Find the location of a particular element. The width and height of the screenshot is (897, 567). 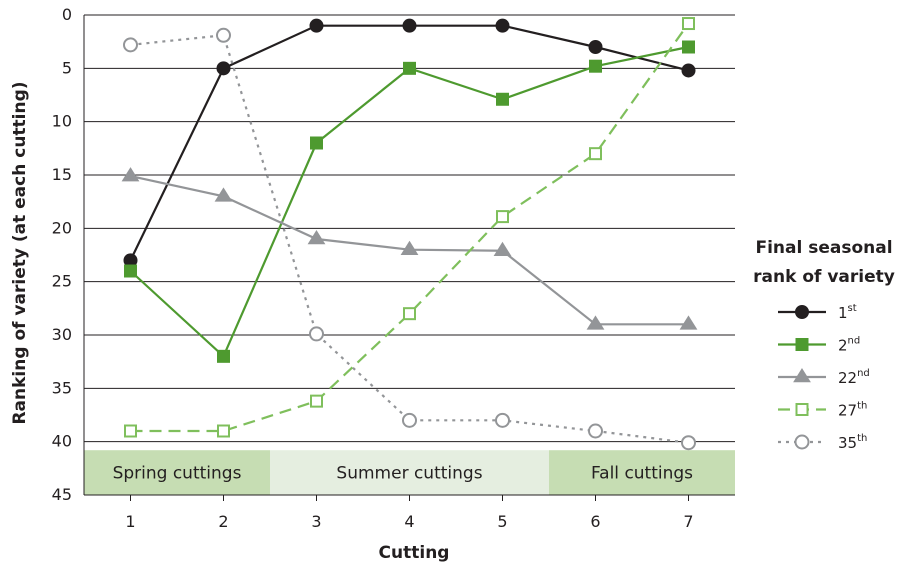

legend-item-35th-marker is located at coordinates (802, 442).